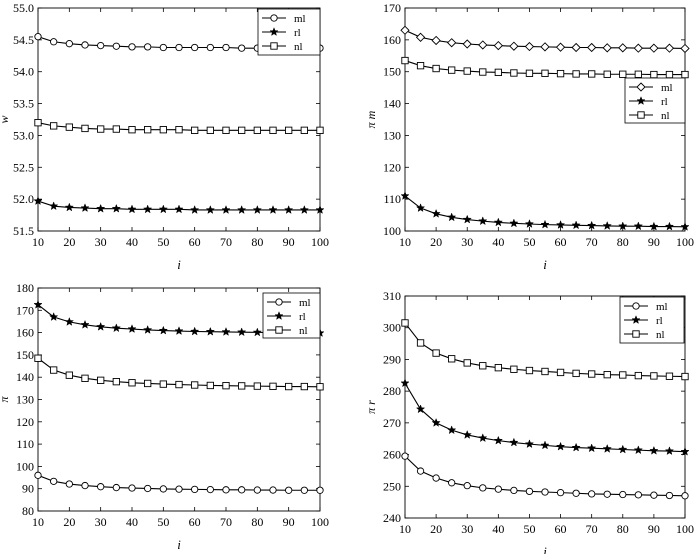 The height and width of the screenshot is (554, 700). Describe the element at coordinates (25, 355) in the screenshot. I see `y-tick-label: 150` at that location.